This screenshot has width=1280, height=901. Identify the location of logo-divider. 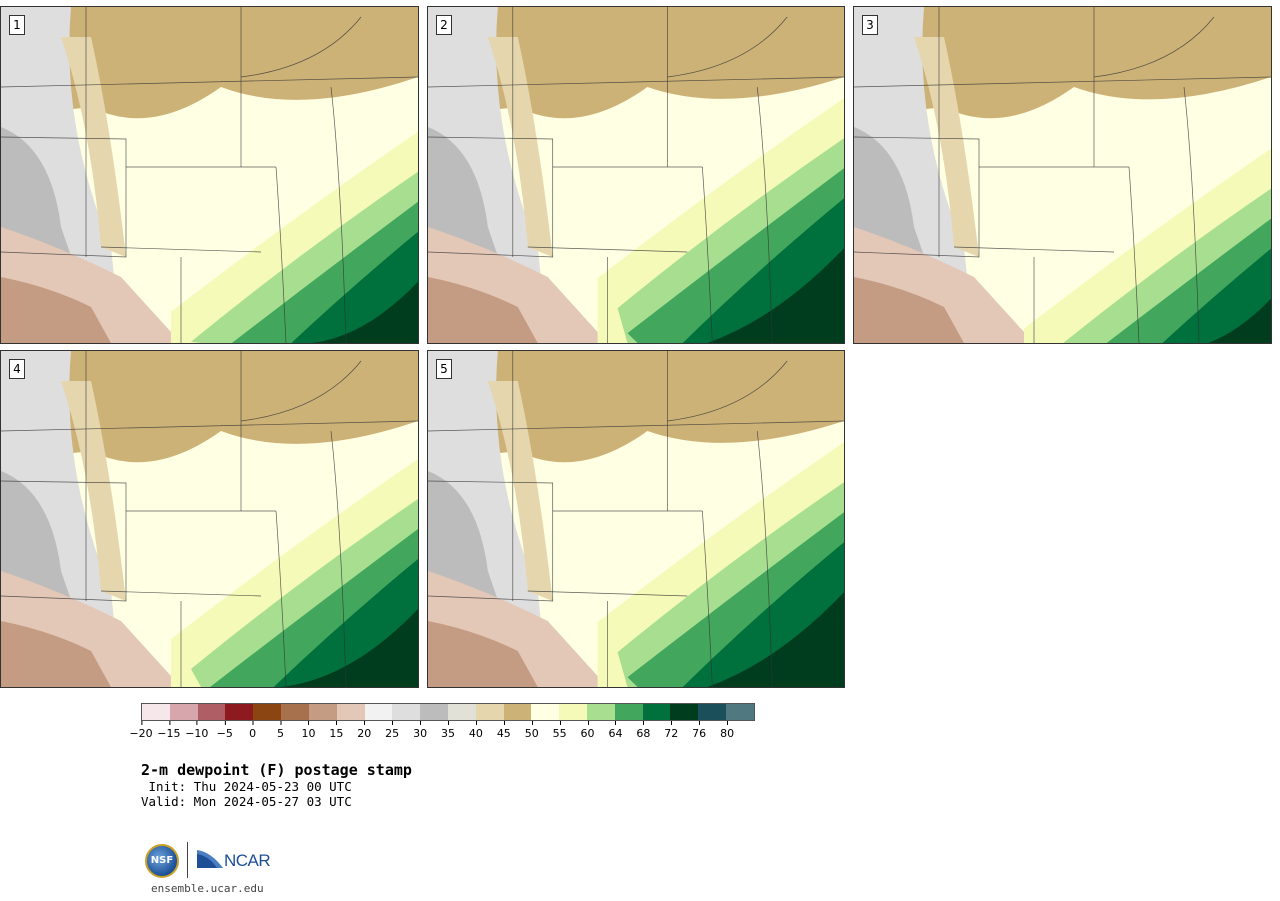
(187, 860).